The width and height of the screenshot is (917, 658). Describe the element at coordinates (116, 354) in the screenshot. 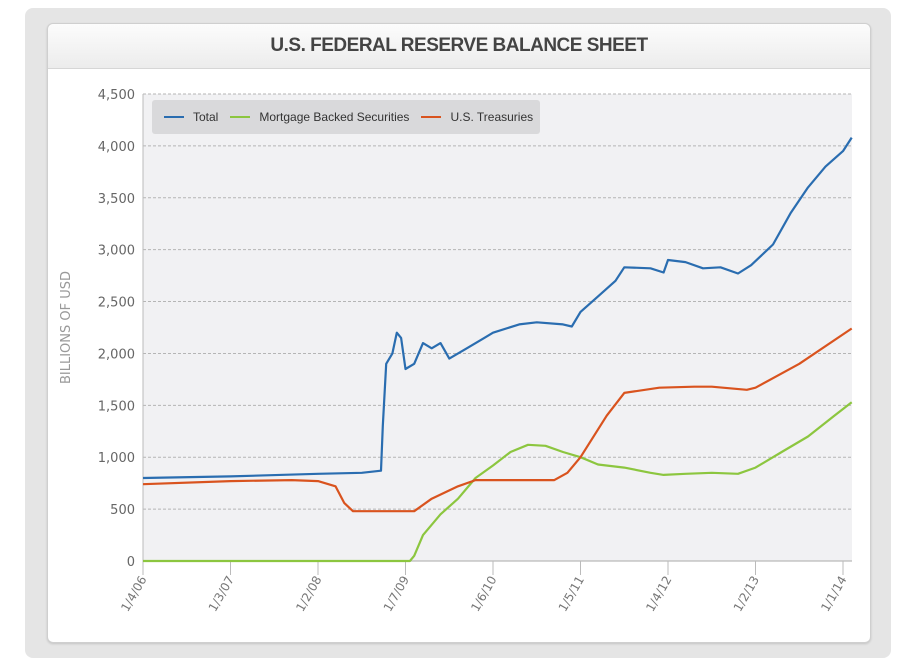

I see `y-tick-label: 2,000` at that location.